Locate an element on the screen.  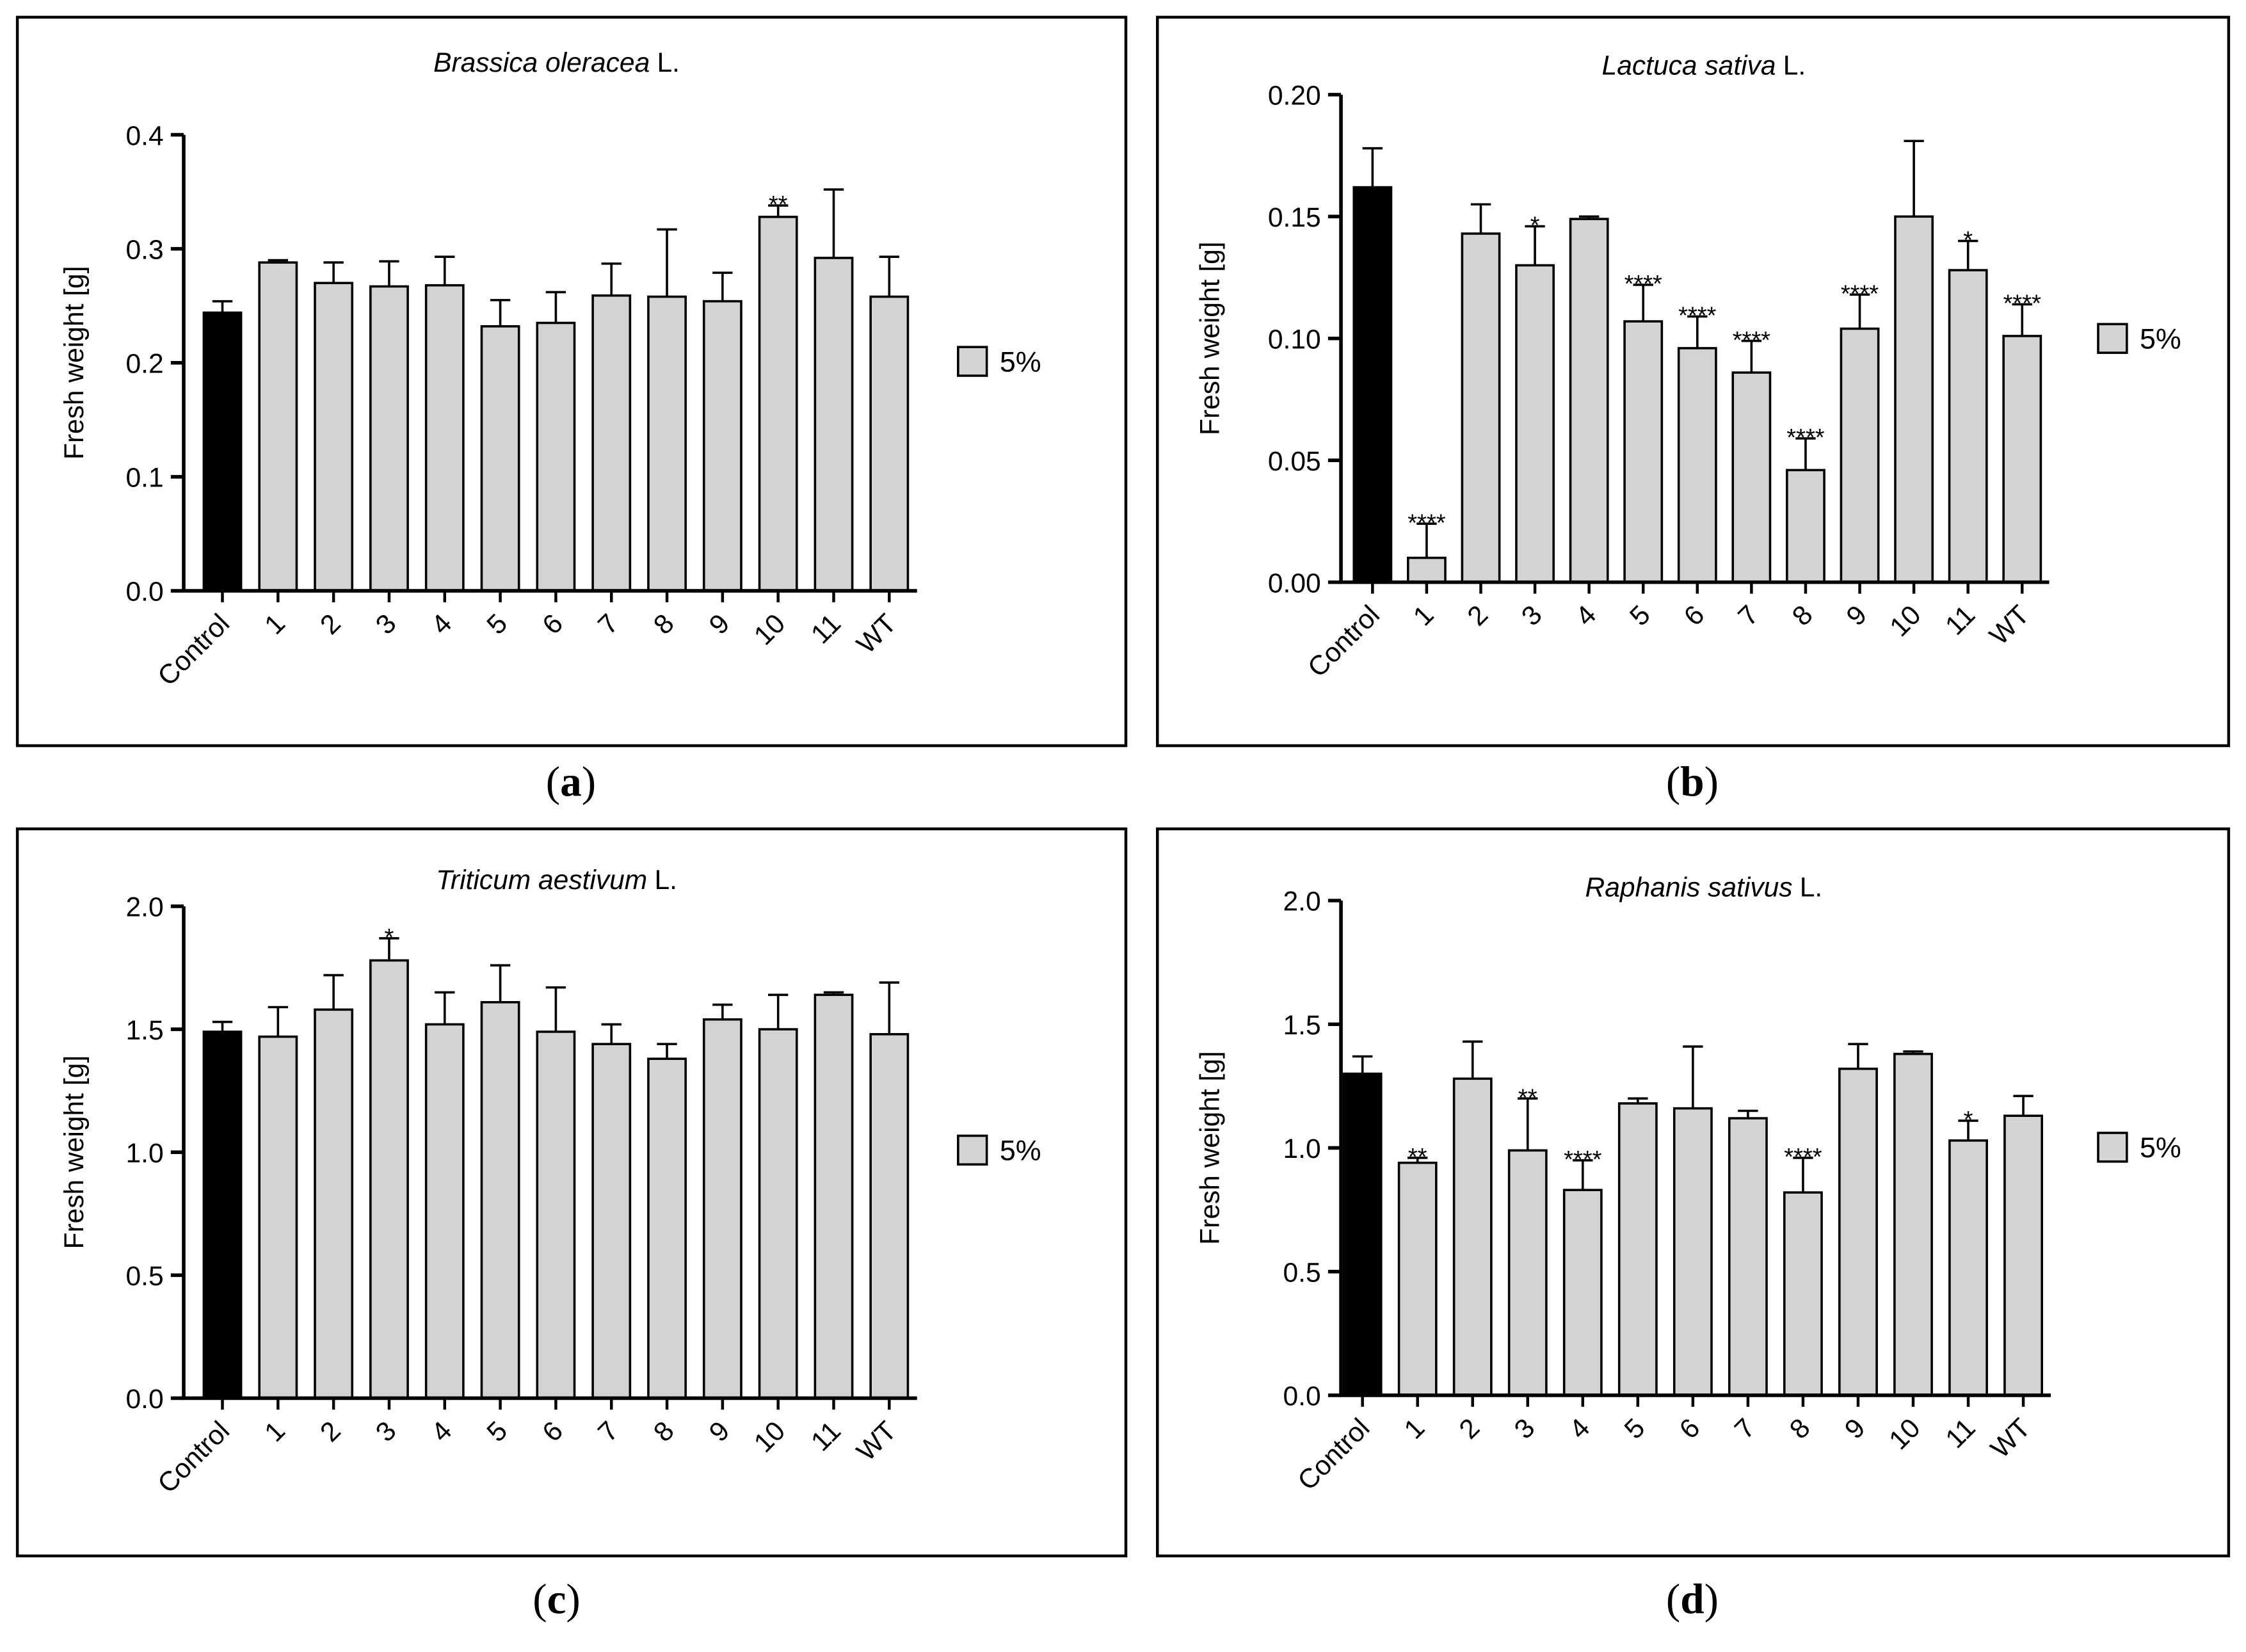
panel-letter: b is located at coordinates (1692, 781).